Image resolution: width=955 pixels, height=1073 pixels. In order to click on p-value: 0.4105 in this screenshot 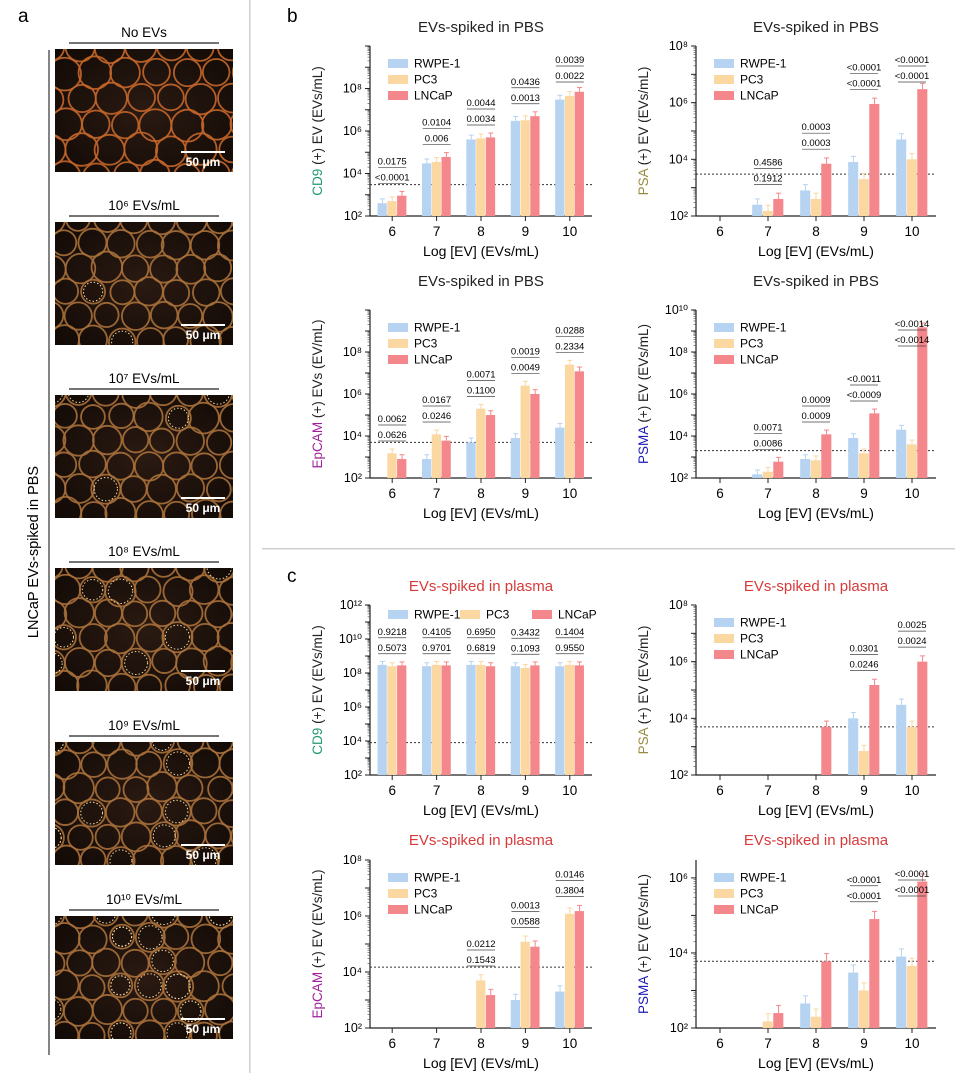, I will do `click(436, 632)`.